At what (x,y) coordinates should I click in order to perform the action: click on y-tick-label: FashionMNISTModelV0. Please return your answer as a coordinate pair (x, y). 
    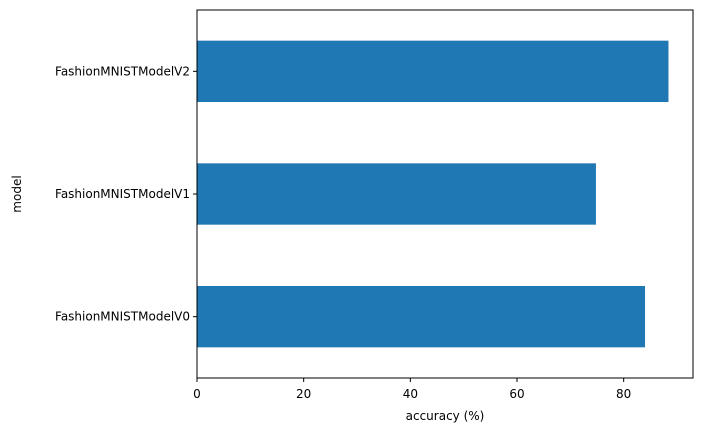
    Looking at the image, I should click on (122, 317).